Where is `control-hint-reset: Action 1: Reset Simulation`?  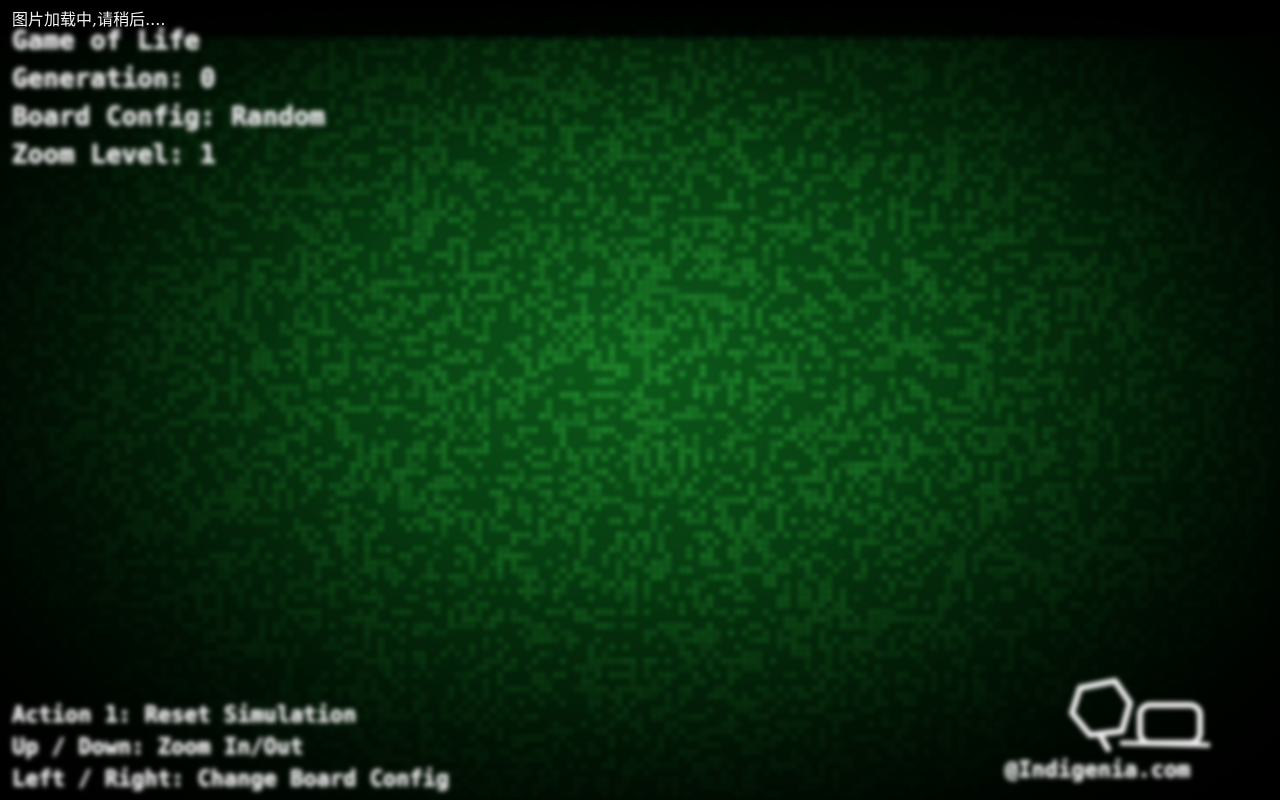 control-hint-reset: Action 1: Reset Simulation is located at coordinates (184, 715).